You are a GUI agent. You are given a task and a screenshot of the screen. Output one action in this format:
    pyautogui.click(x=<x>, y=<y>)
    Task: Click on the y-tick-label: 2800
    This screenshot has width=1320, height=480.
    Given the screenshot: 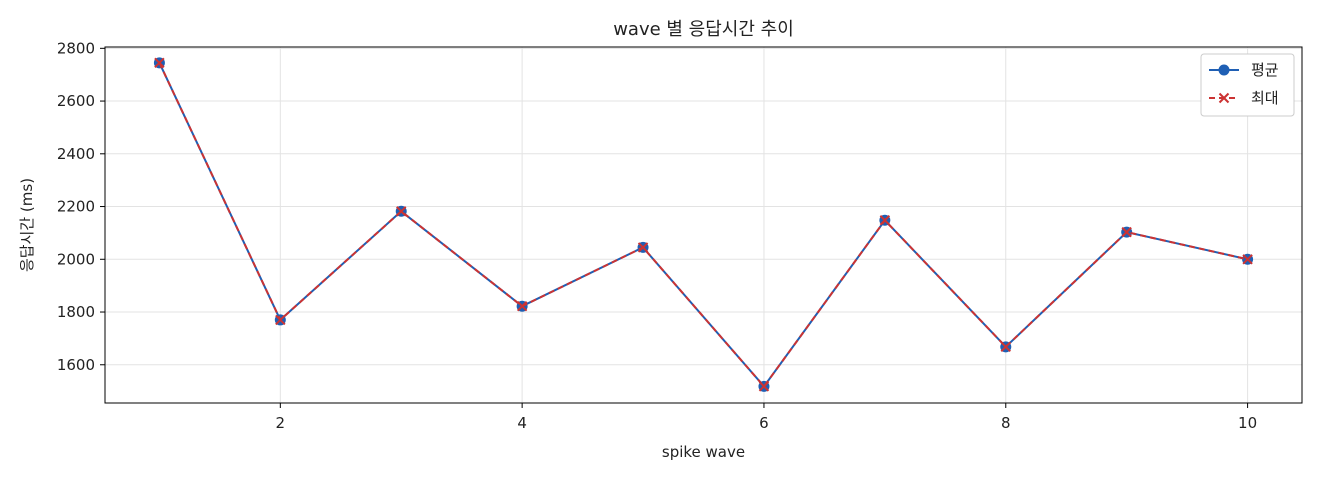 What is the action you would take?
    pyautogui.click(x=76, y=48)
    